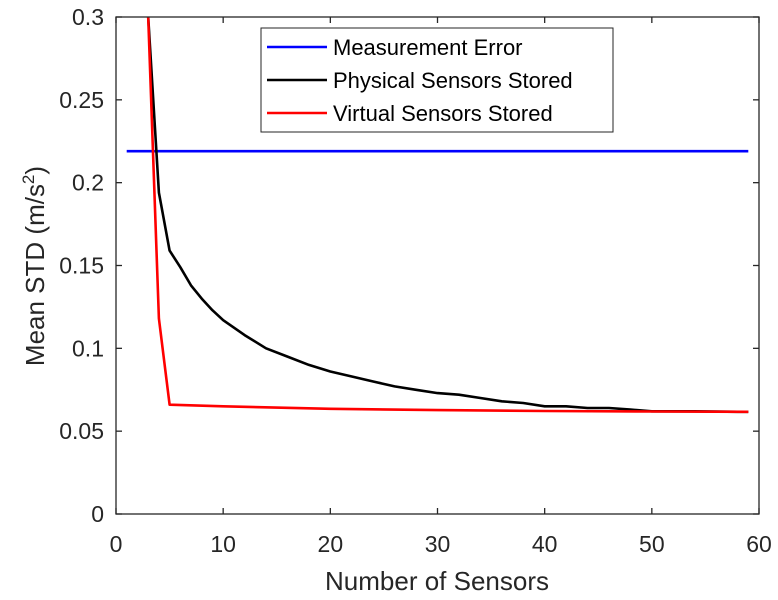 This screenshot has width=778, height=600. Describe the element at coordinates (88, 183) in the screenshot. I see `y-tick-label: 0.2` at that location.